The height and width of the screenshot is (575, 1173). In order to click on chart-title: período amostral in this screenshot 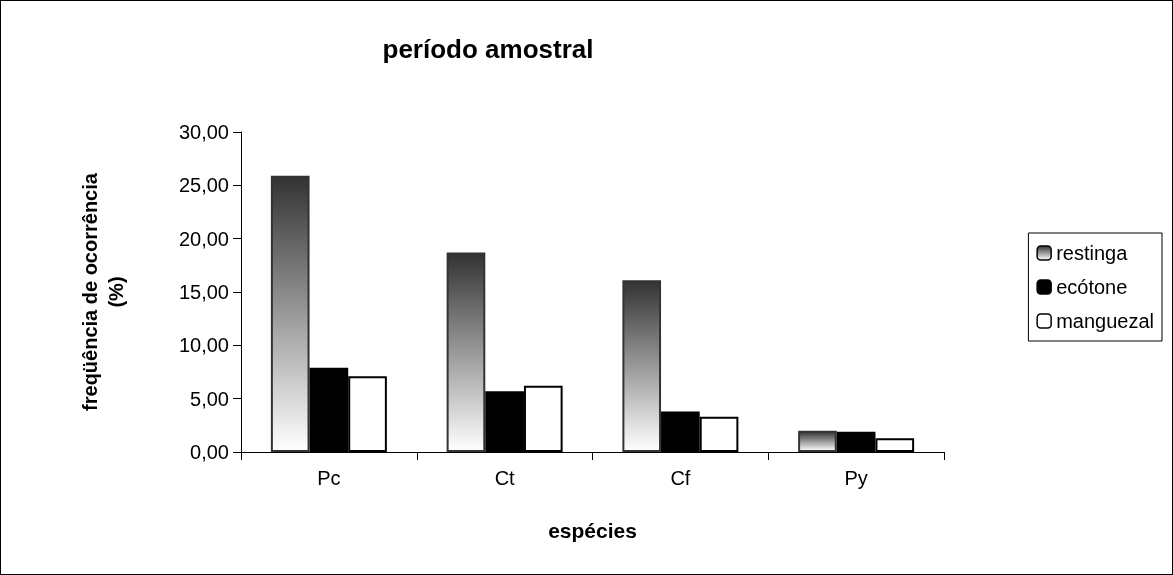, I will do `click(488, 49)`.